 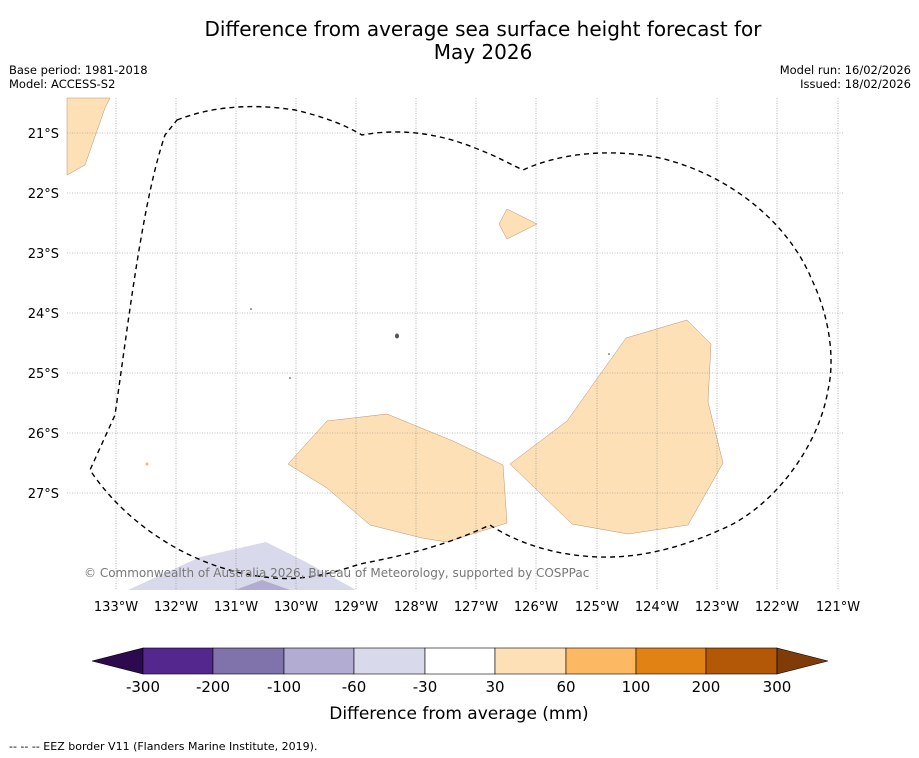 I want to click on anomaly-dot, so click(x=147, y=464).